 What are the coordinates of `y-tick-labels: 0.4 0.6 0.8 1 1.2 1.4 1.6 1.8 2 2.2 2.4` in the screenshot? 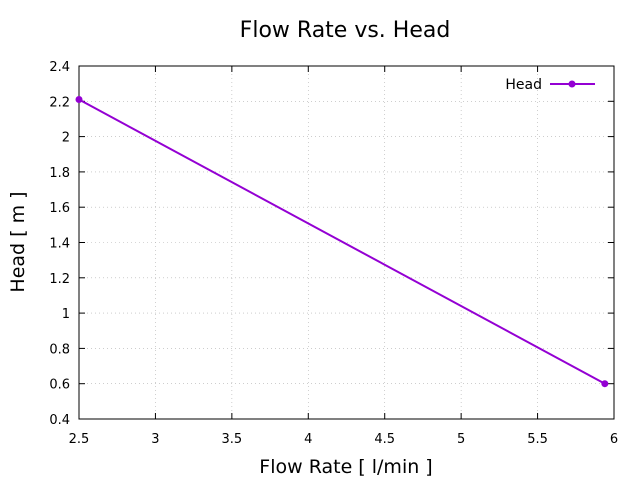 It's located at (59, 244).